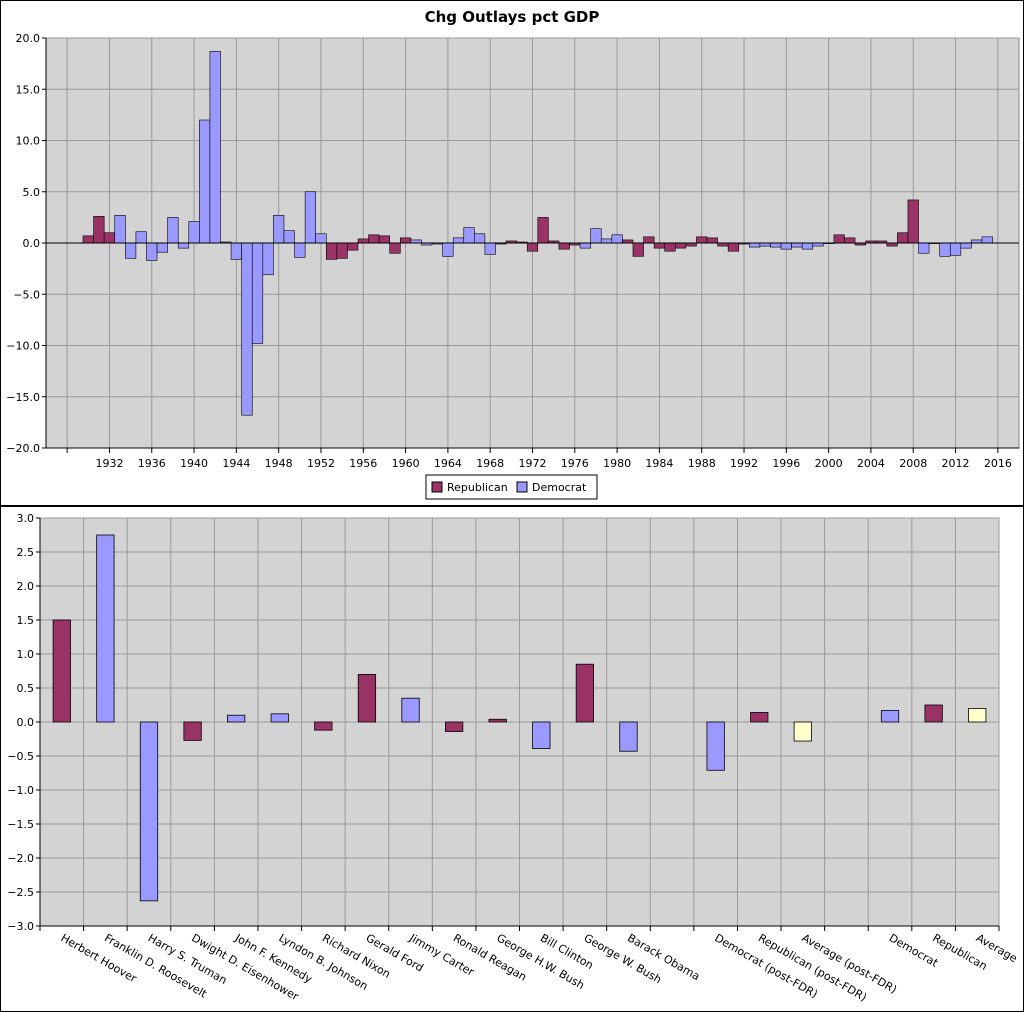  I want to click on y-tick-label: 2.5, so click(26, 552).